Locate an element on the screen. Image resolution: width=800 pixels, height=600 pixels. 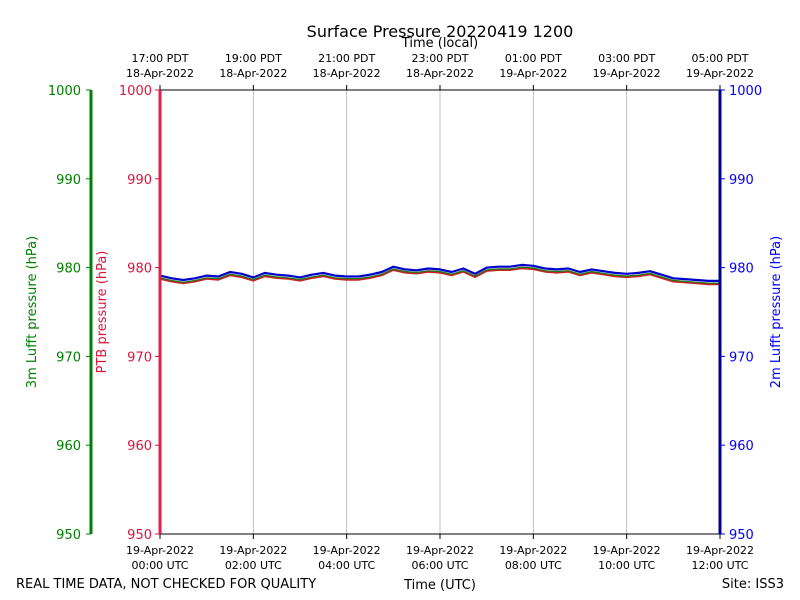
lufft2m-ytick-label: 980 is located at coordinates (741, 269).